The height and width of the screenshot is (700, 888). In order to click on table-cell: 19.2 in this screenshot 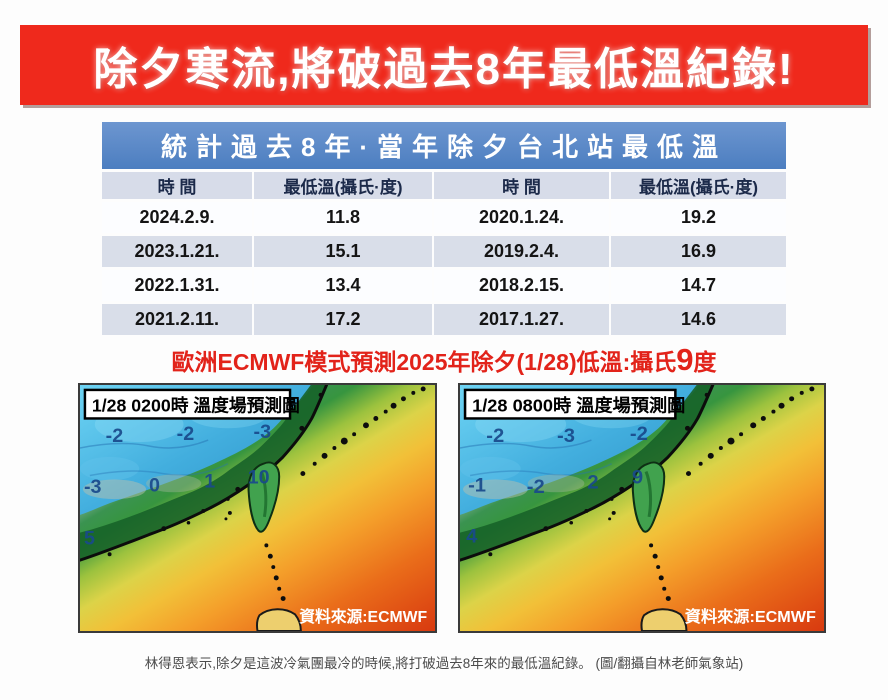, I will do `click(698, 217)`.